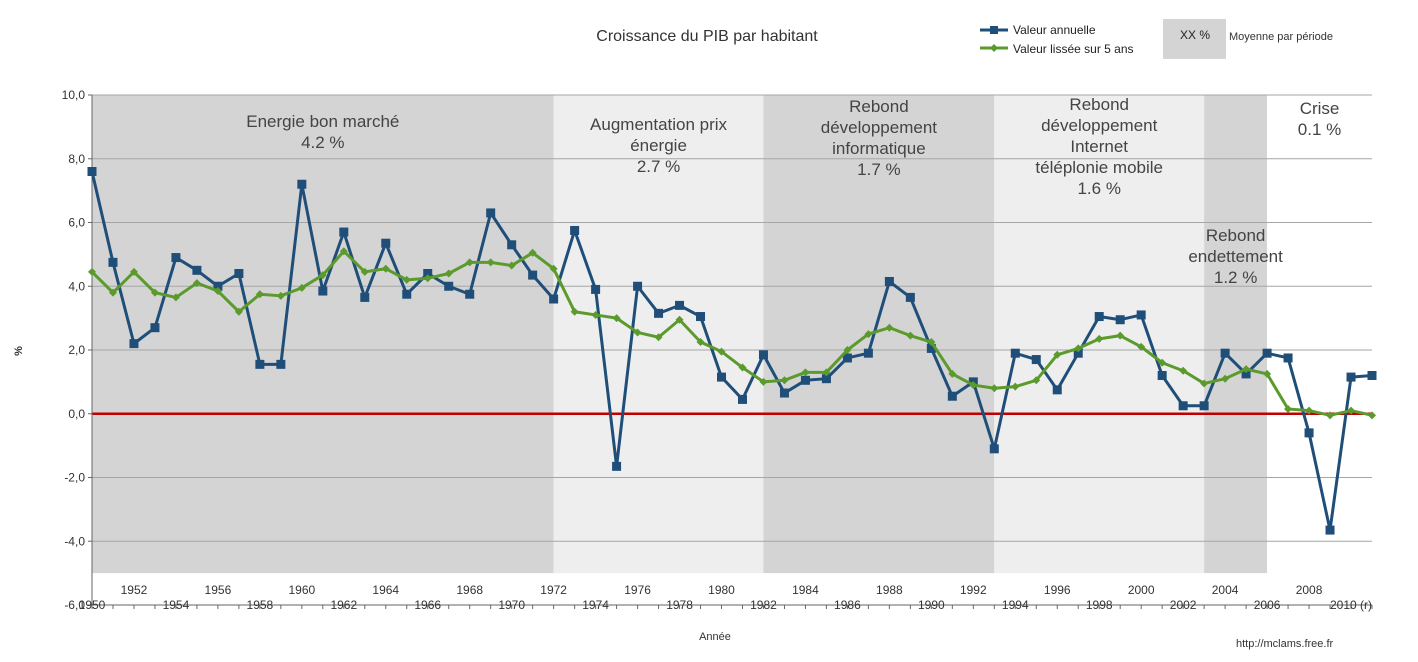 The width and height of the screenshot is (1418, 662). Describe the element at coordinates (931, 605) in the screenshot. I see `x-tick-label: 1990` at that location.